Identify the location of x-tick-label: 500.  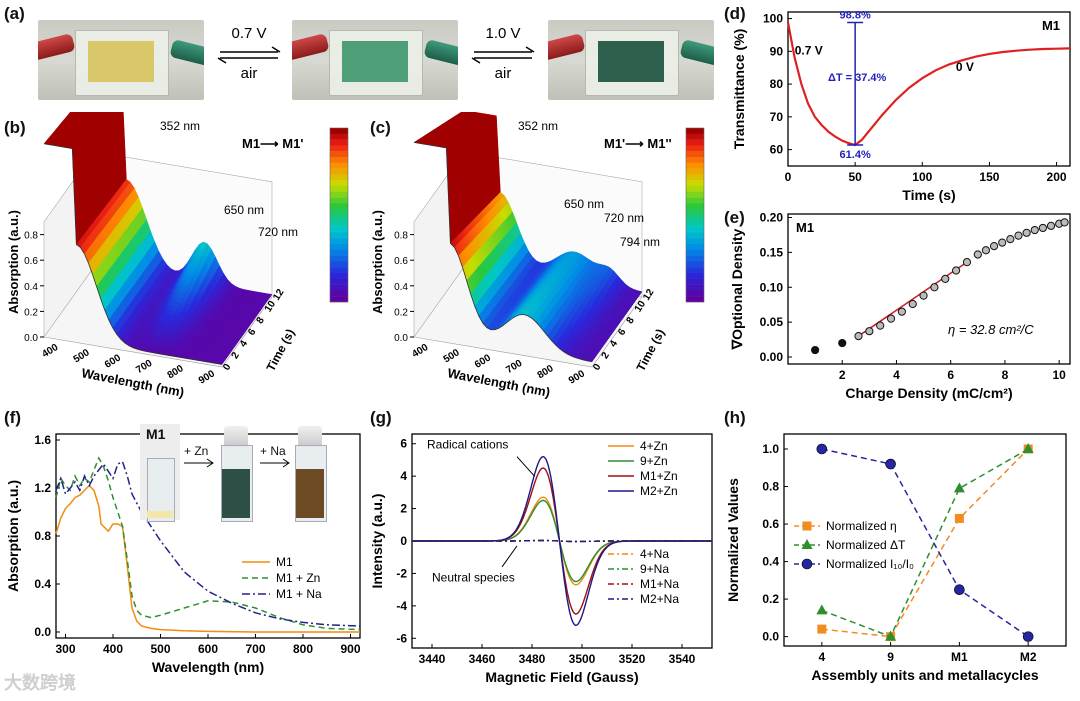
(160, 649).